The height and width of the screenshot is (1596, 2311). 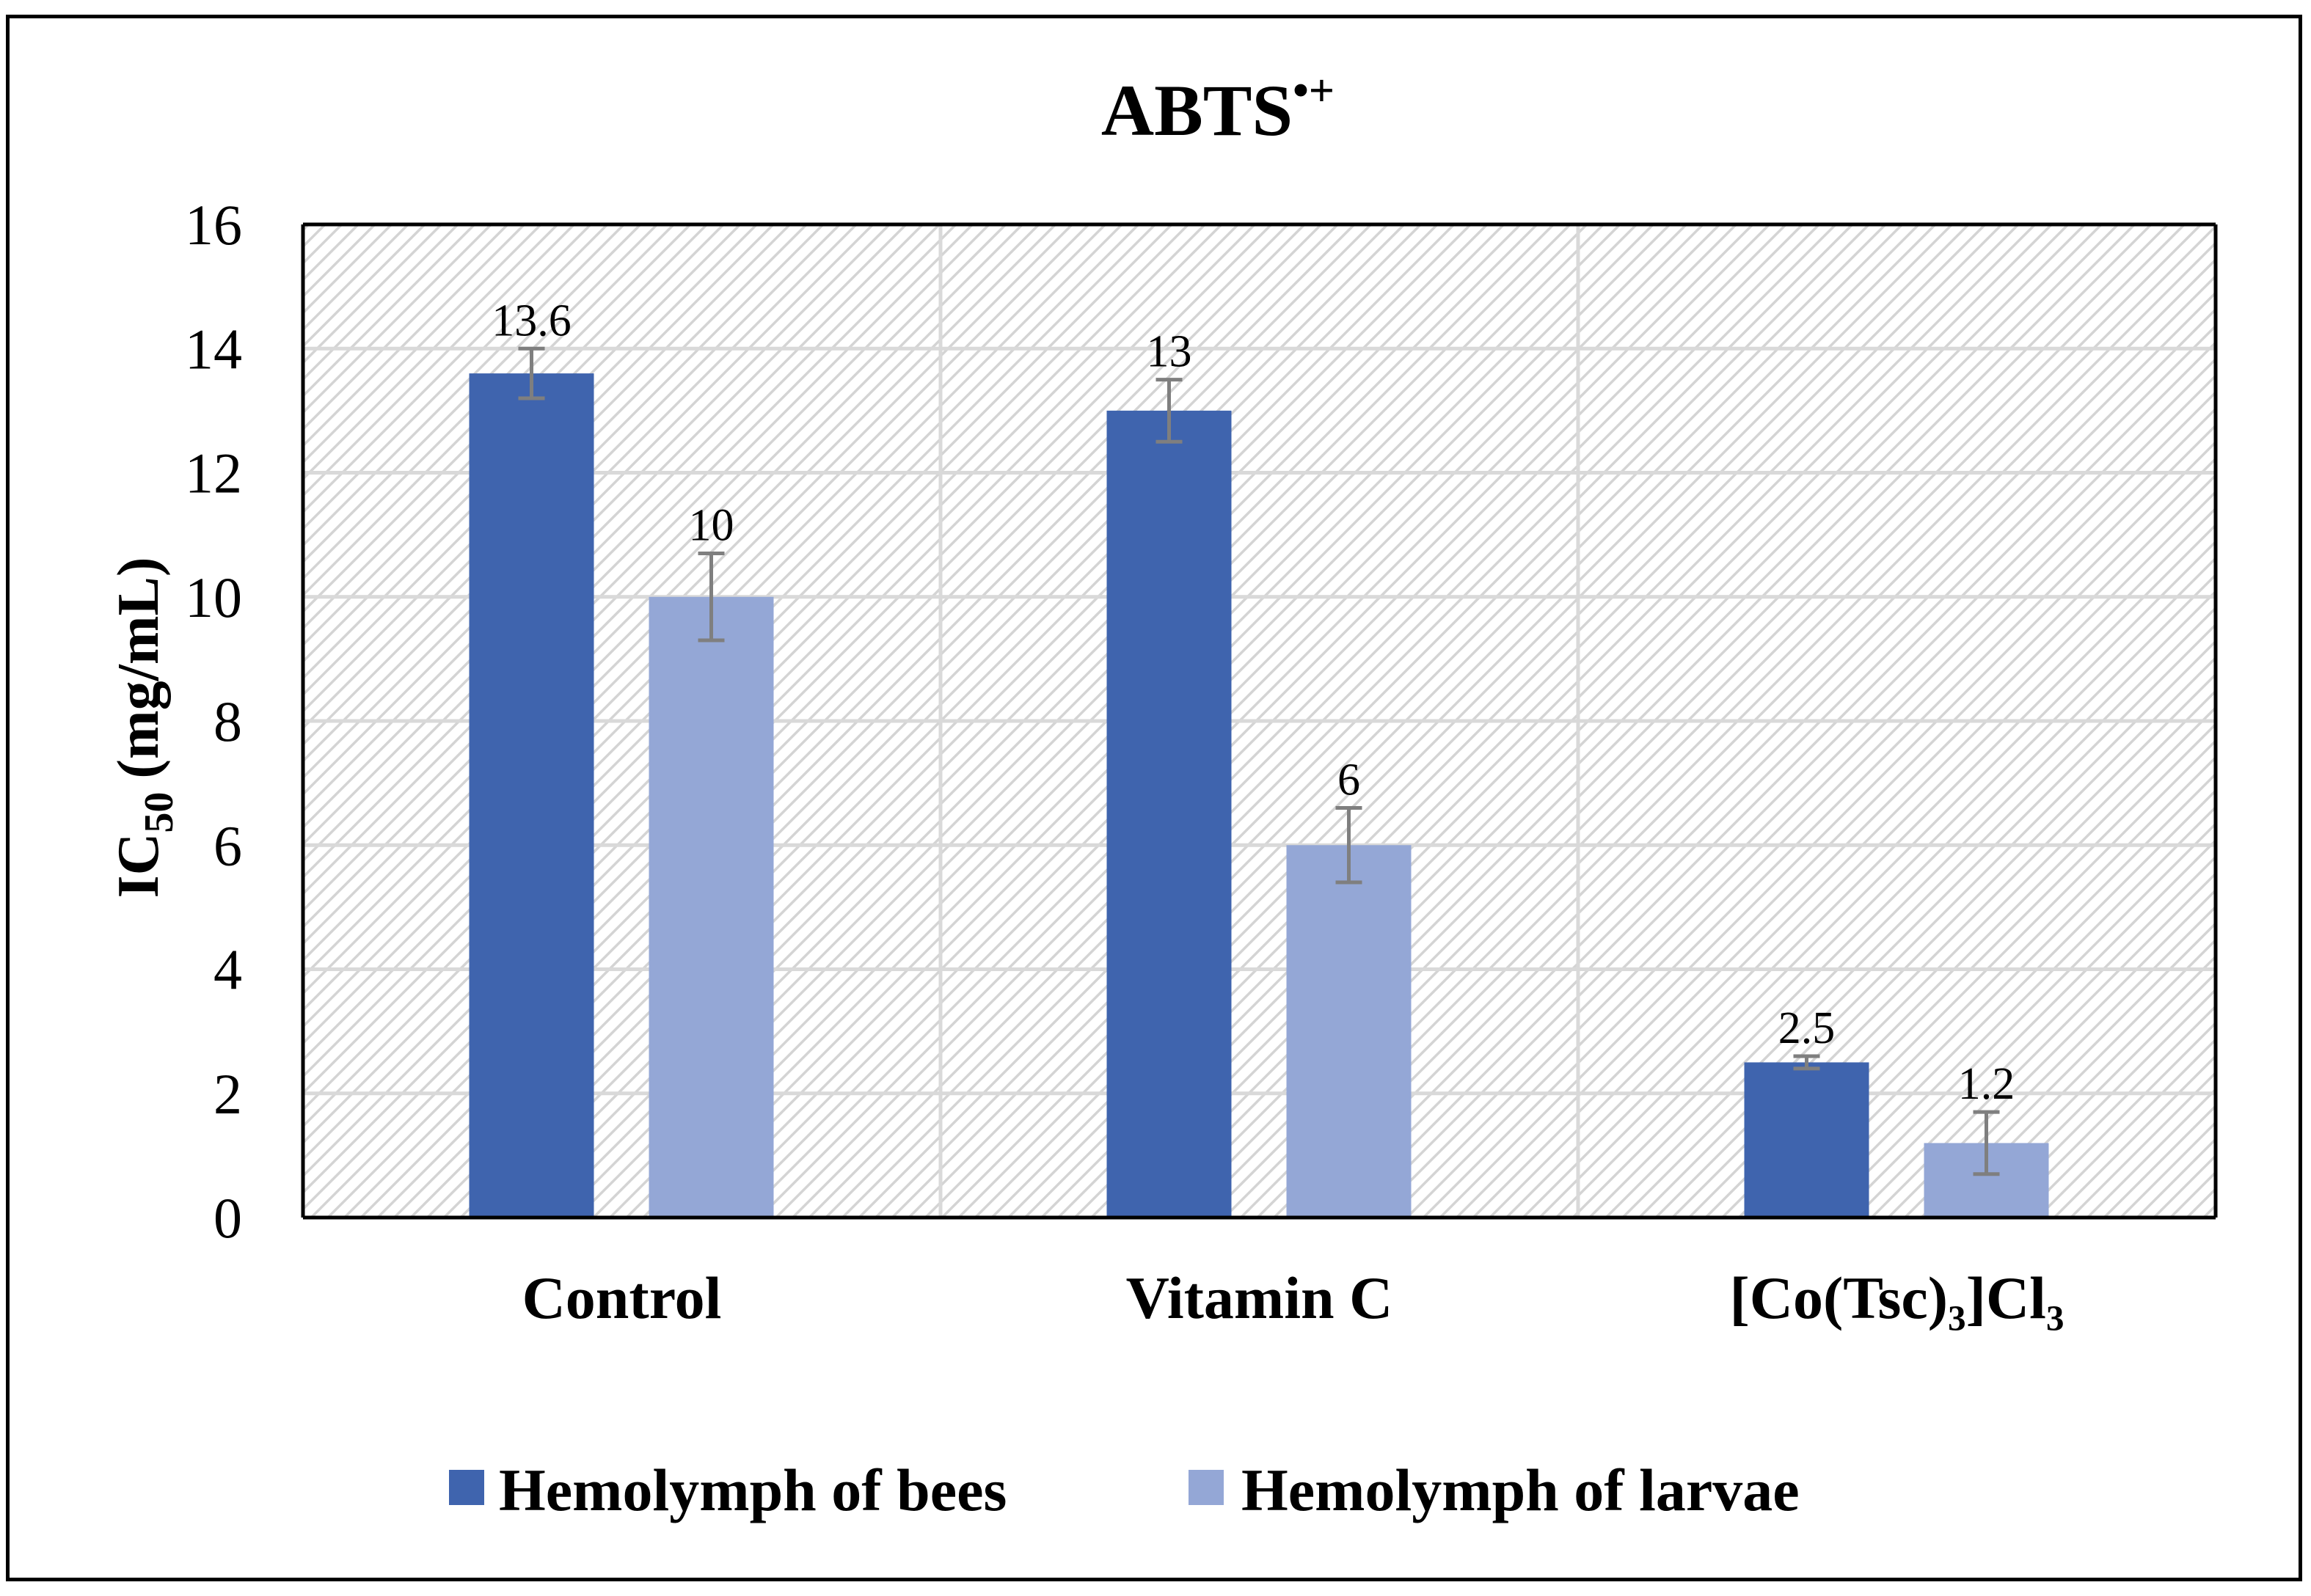 What do you see at coordinates (1124, 1490) in the screenshot?
I see `legend: Hemolymph of bees Hemolymph of larvae` at bounding box center [1124, 1490].